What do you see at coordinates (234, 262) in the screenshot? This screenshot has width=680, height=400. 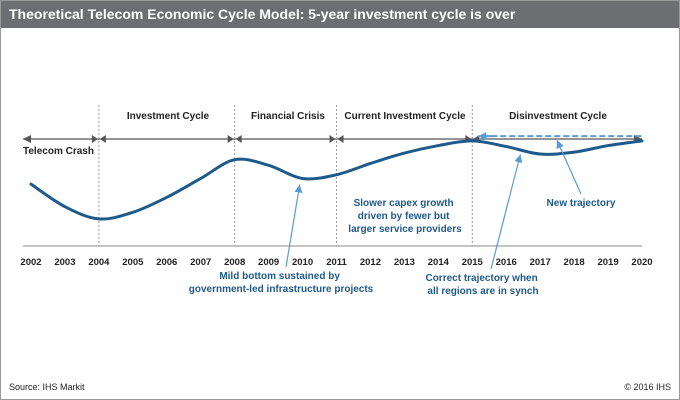 I see `x-tick-label-2008: 2008` at bounding box center [234, 262].